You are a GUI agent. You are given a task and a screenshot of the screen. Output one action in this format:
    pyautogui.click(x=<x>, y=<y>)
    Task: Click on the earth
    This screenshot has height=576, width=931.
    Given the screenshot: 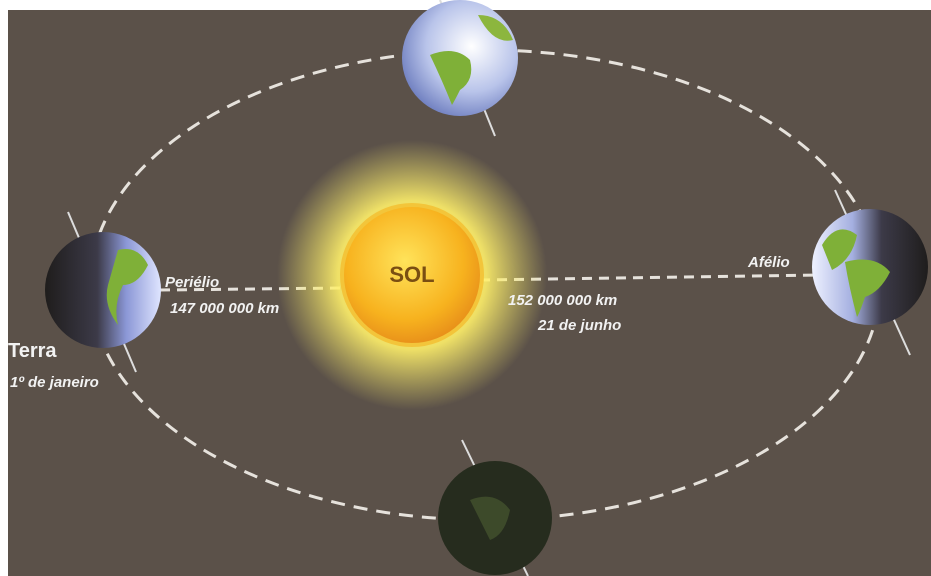 What is the action you would take?
    pyautogui.click(x=103, y=290)
    